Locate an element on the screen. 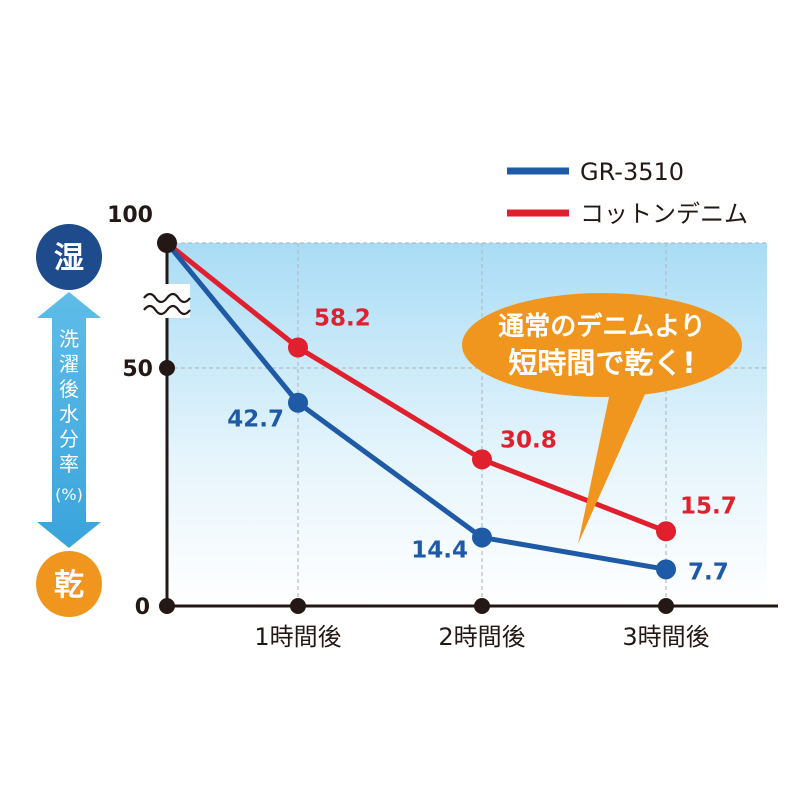  data-label: 58.2 is located at coordinates (342, 319).